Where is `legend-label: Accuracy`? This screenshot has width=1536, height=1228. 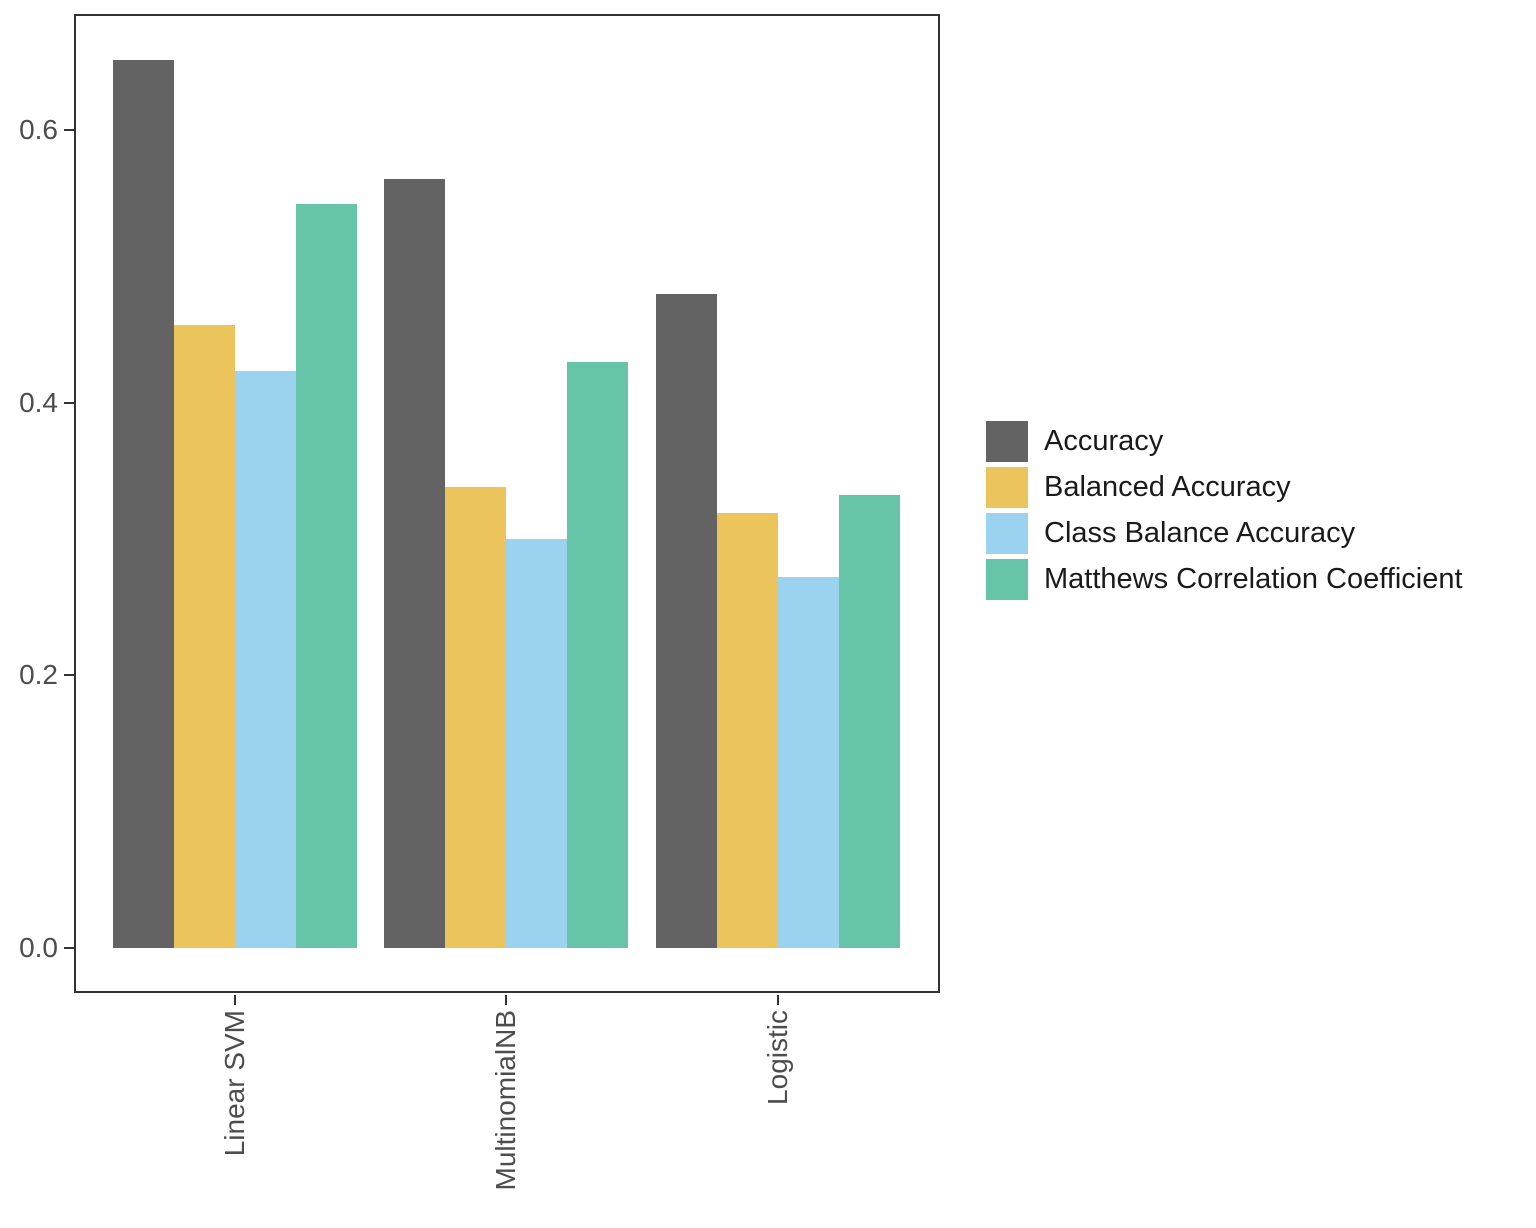 legend-label: Accuracy is located at coordinates (1104, 441).